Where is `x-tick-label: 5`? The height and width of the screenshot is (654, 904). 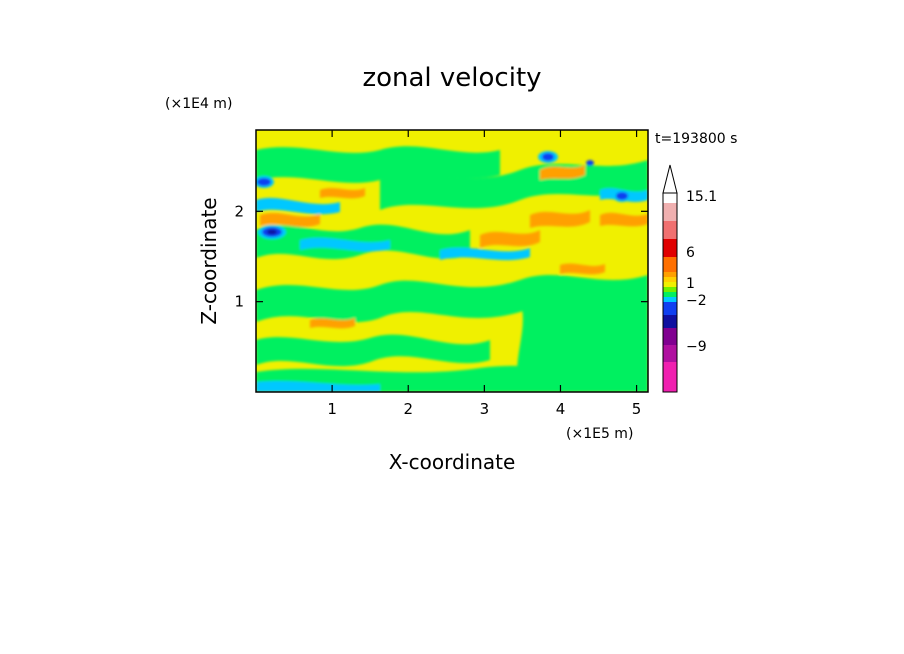
x-tick-label: 5 is located at coordinates (637, 409).